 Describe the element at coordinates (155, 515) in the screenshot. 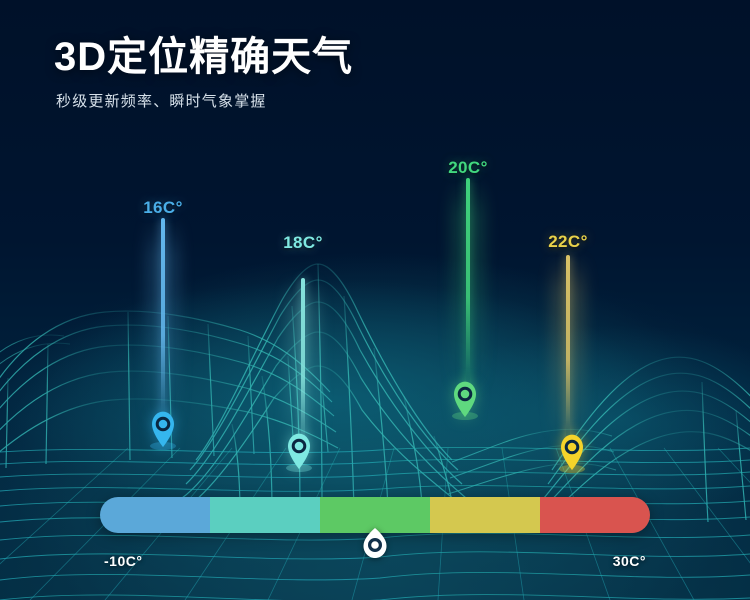

I see `legend-segment-cold` at that location.